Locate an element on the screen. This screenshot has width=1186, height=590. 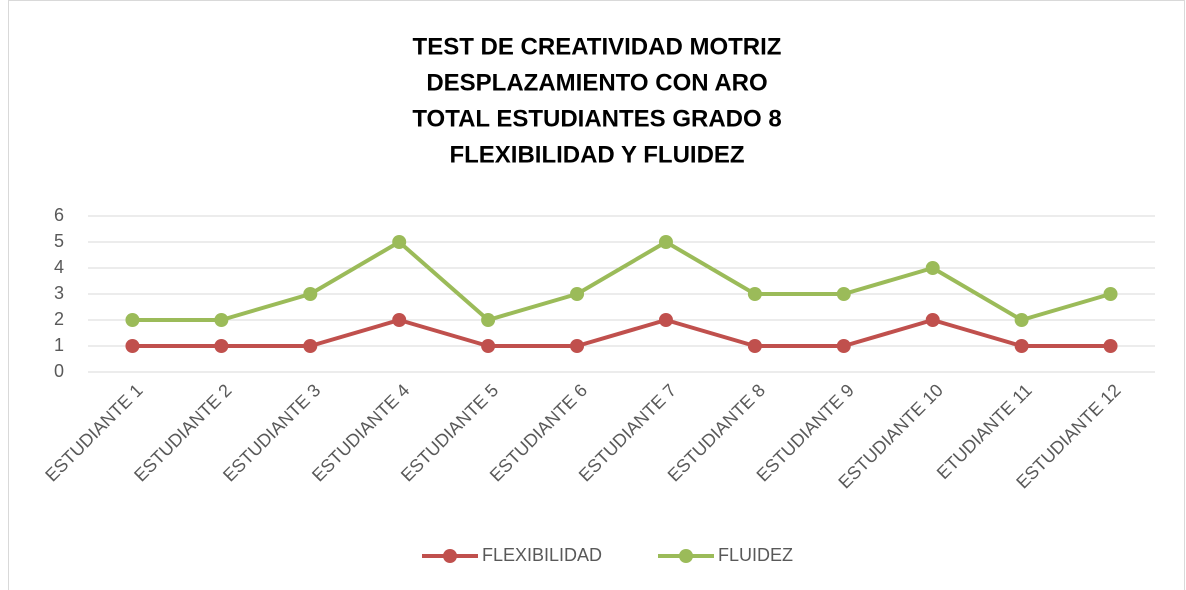
y-tick-label: 6 is located at coordinates (59, 215).